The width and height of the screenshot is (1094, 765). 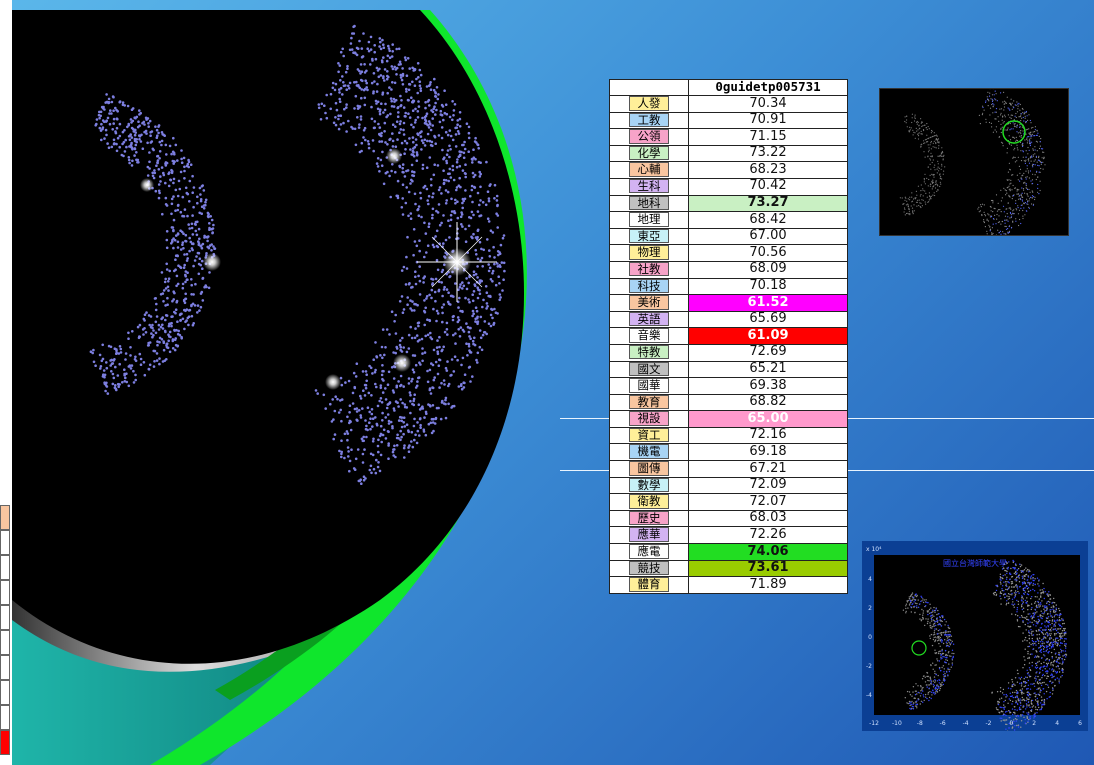 What do you see at coordinates (768, 336) in the screenshot?
I see `row-value: 61.09` at bounding box center [768, 336].